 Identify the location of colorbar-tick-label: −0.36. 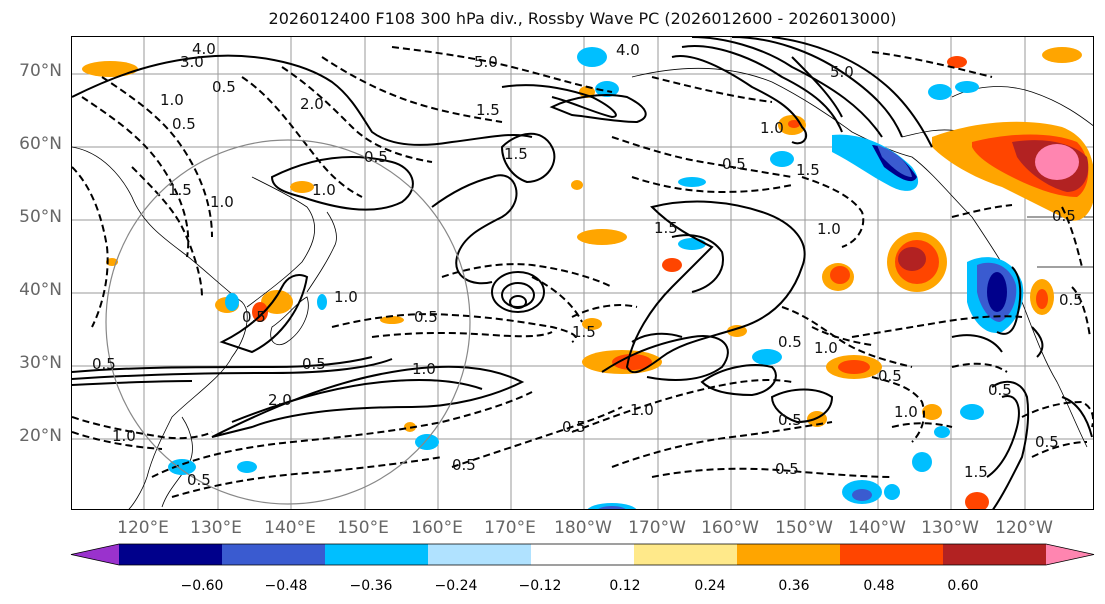
(371, 586).